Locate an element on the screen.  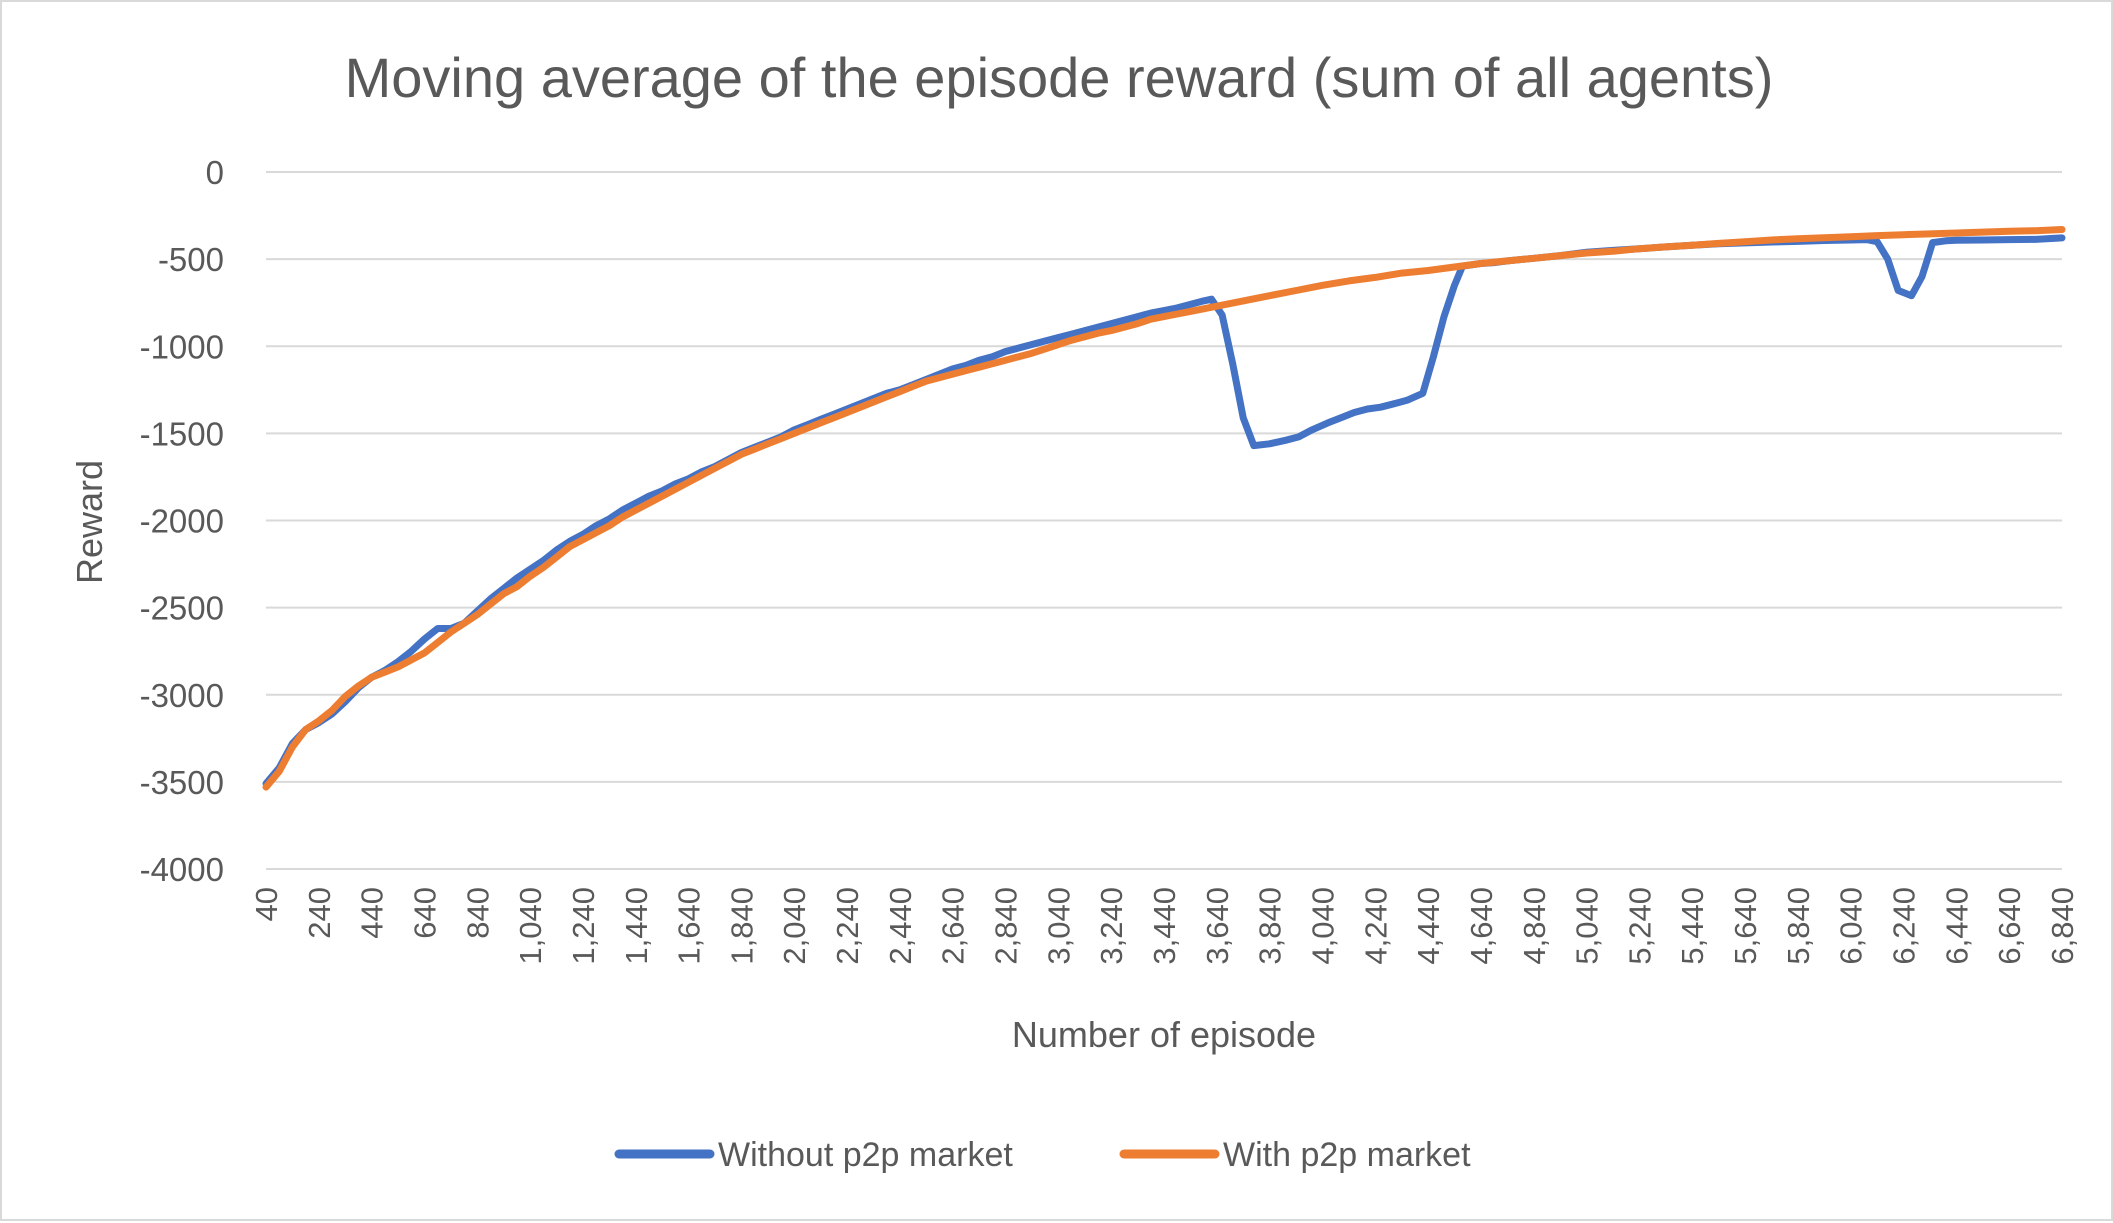
x-tick-label: 840 is located at coordinates (477, 913).